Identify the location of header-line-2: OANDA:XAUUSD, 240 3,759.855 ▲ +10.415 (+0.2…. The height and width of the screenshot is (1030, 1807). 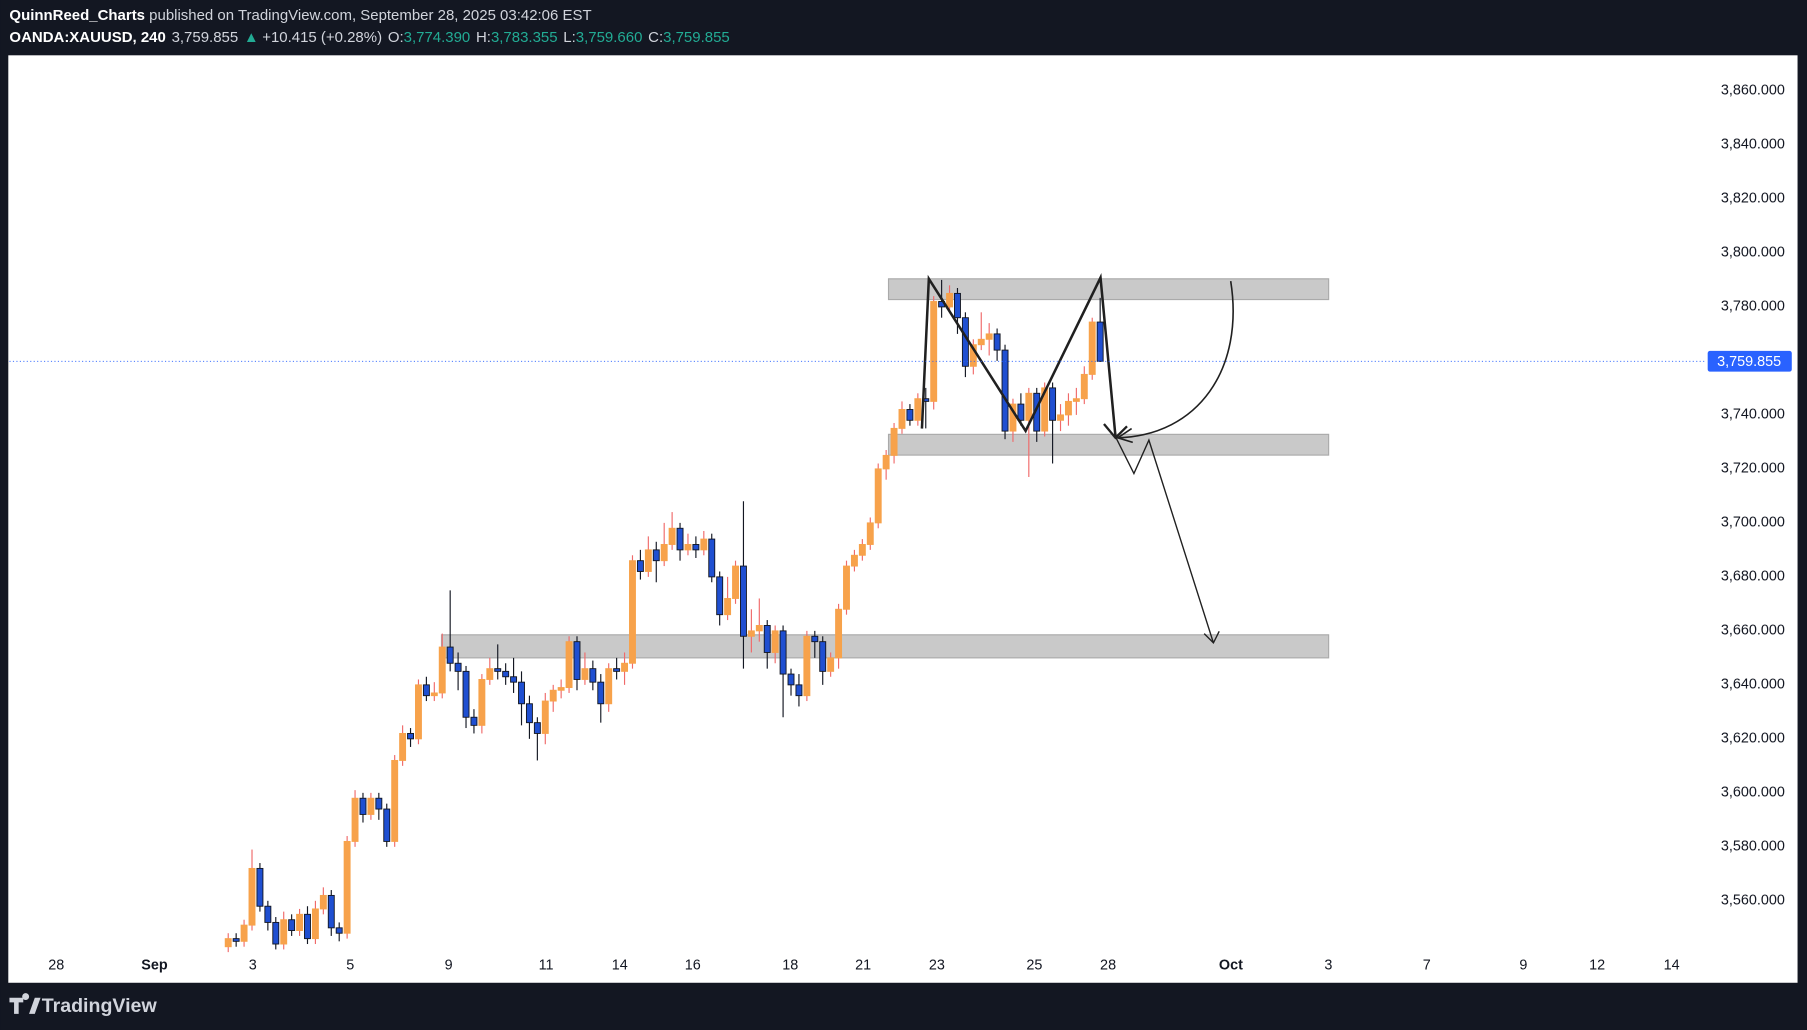
(369, 37).